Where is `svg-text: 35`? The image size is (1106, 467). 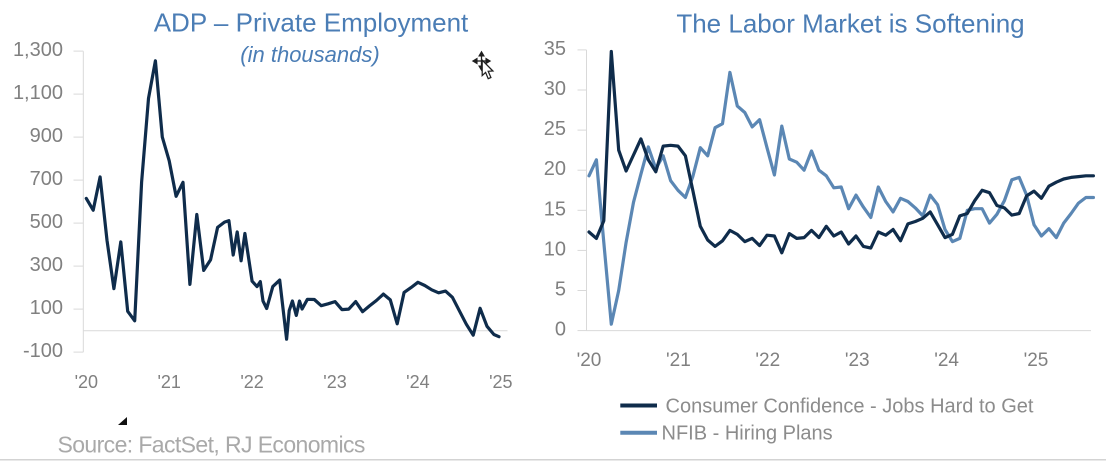
svg-text: 35 is located at coordinates (555, 49).